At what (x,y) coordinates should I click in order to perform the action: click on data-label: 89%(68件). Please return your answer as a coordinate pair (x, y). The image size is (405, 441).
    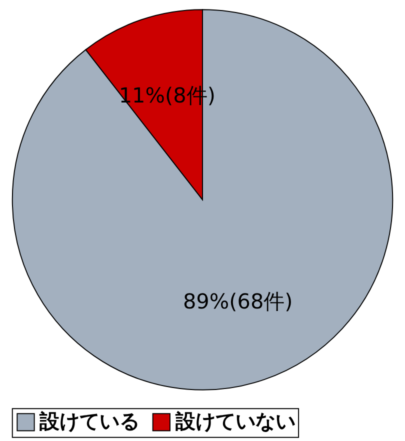
    Looking at the image, I should click on (237, 302).